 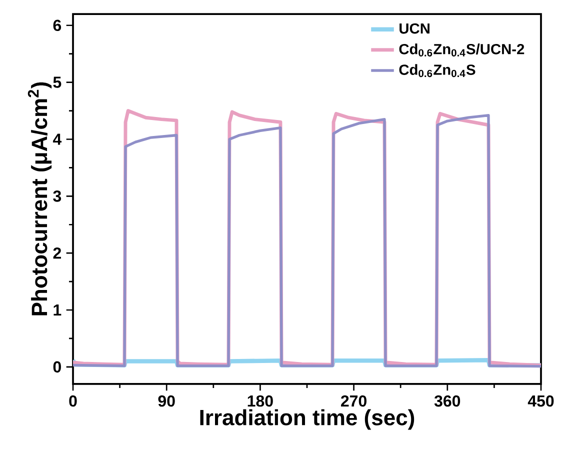 What do you see at coordinates (415, 28) in the screenshot?
I see `legend-label: UCN` at bounding box center [415, 28].